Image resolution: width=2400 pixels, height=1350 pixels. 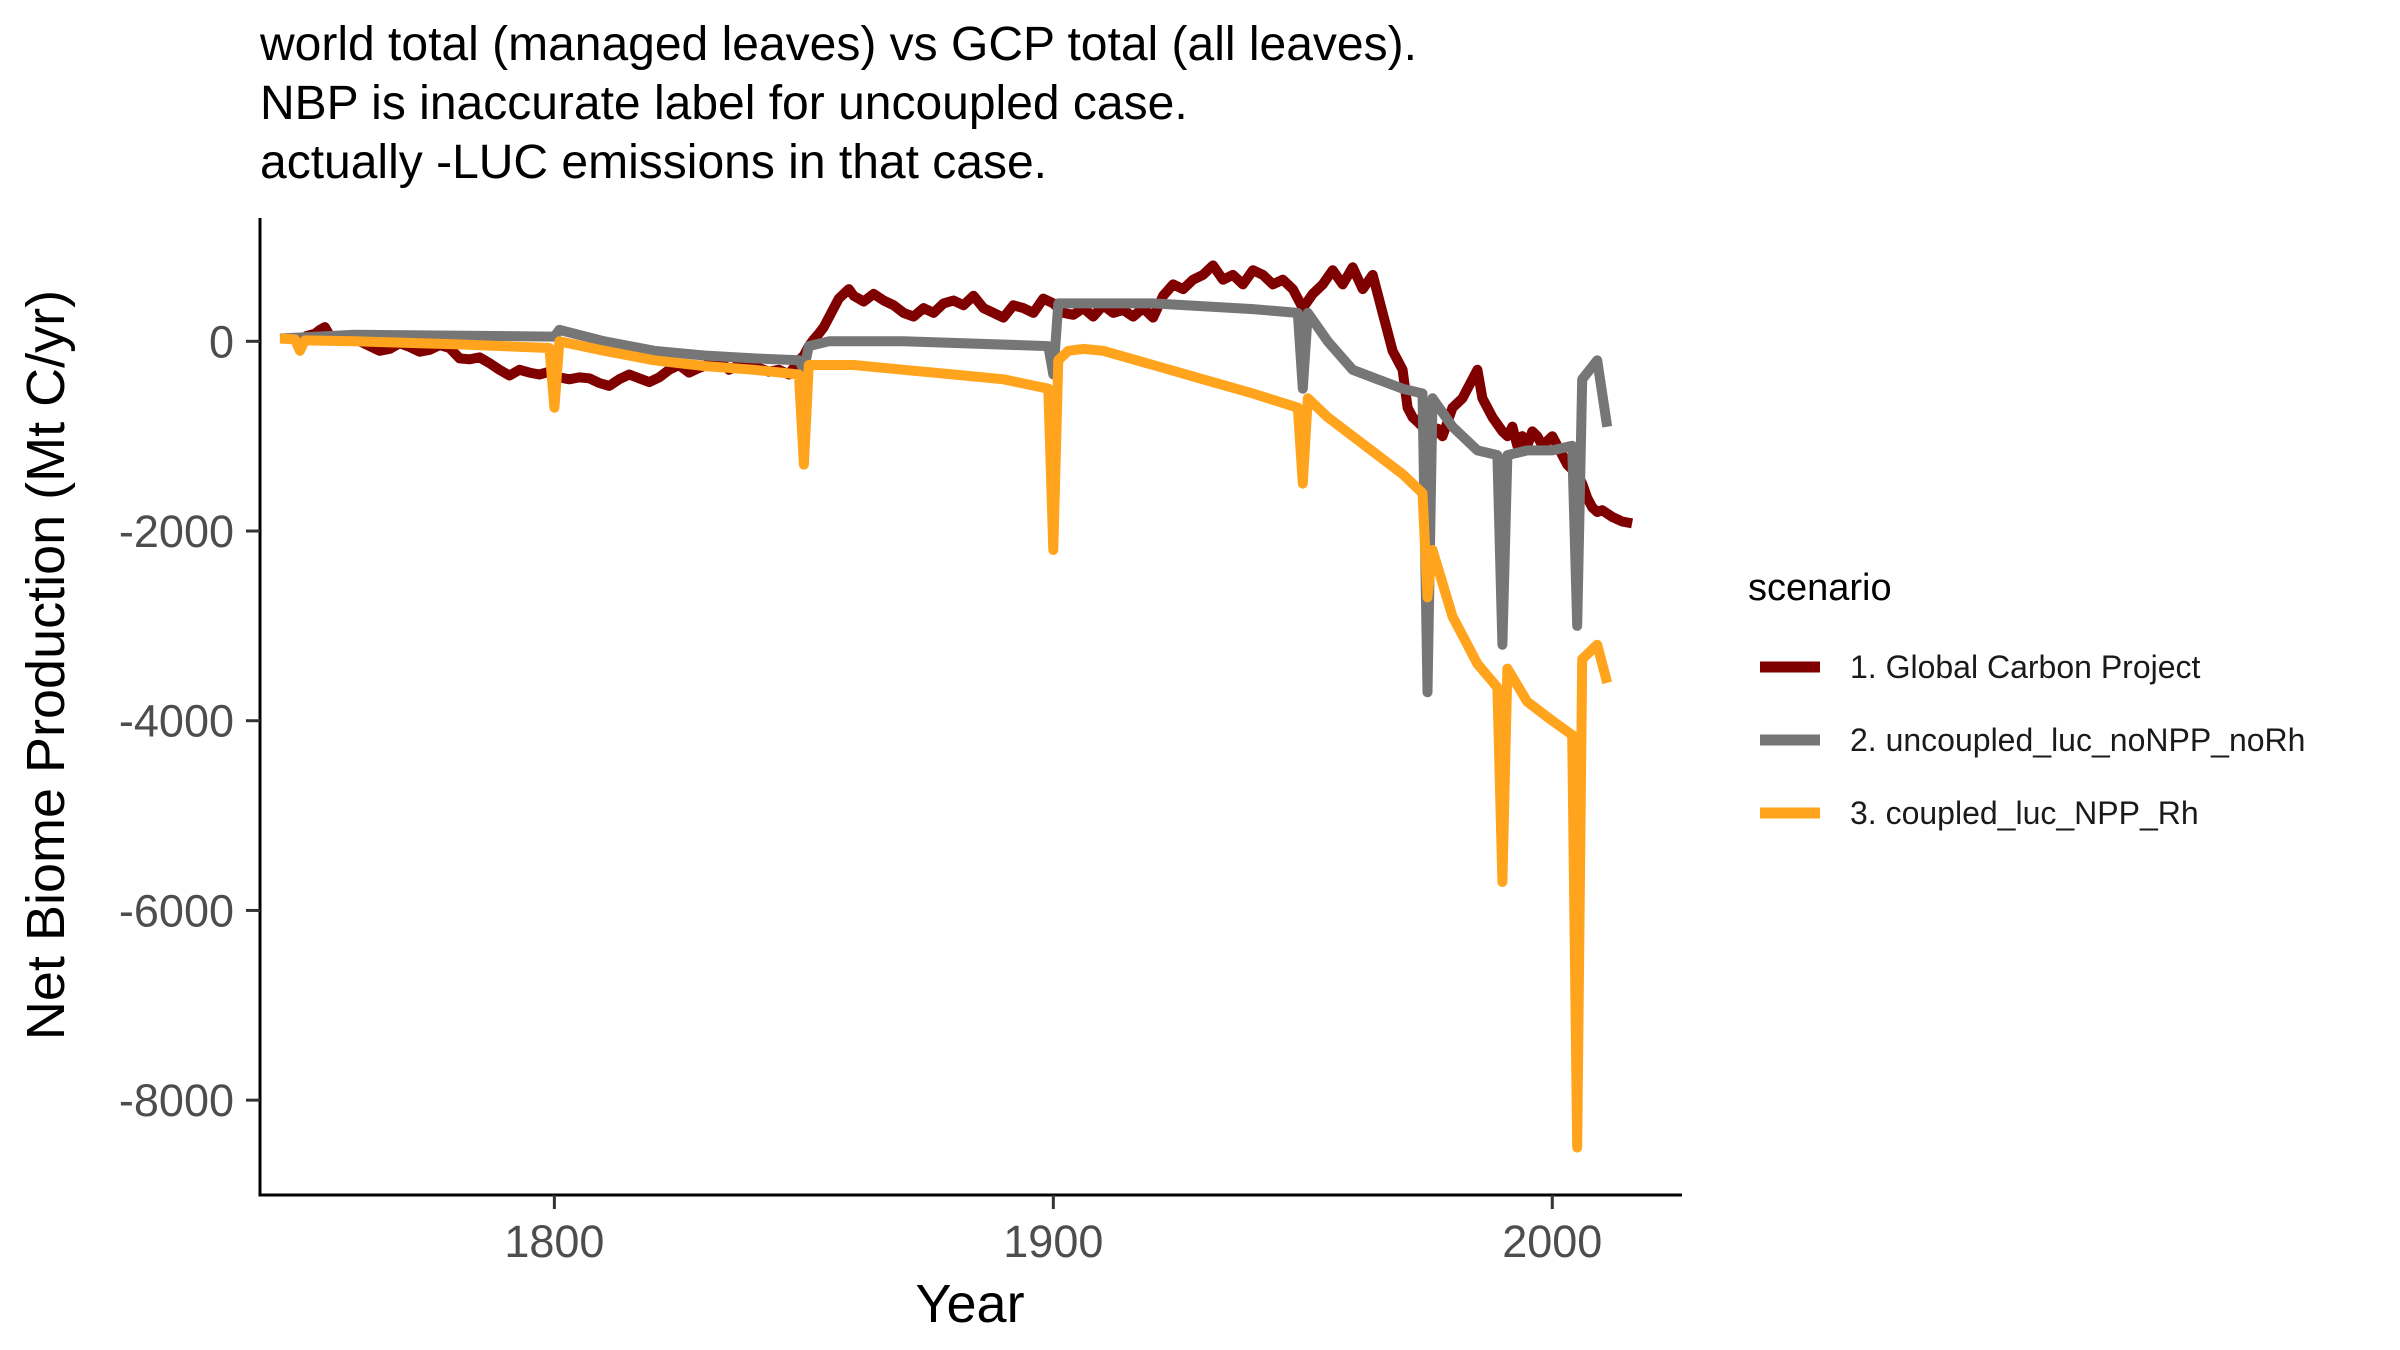 I want to click on y-tick-label: -6000, so click(x=176, y=910).